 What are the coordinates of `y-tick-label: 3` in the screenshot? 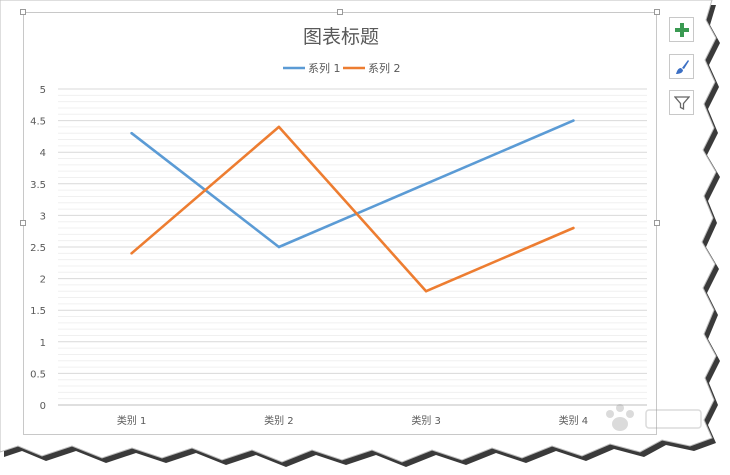 It's located at (43, 216).